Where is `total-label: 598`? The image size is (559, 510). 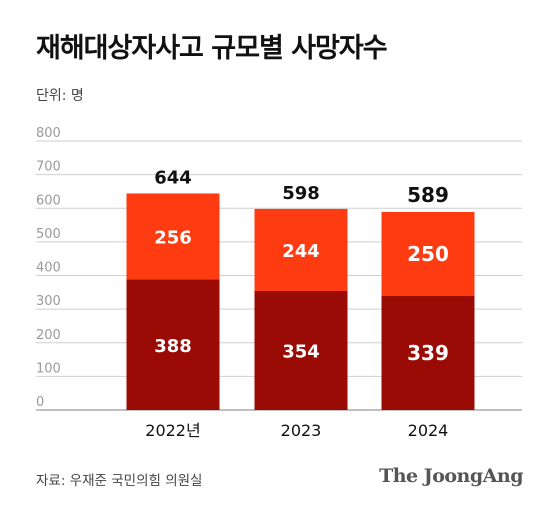
total-label: 598 is located at coordinates (301, 193).